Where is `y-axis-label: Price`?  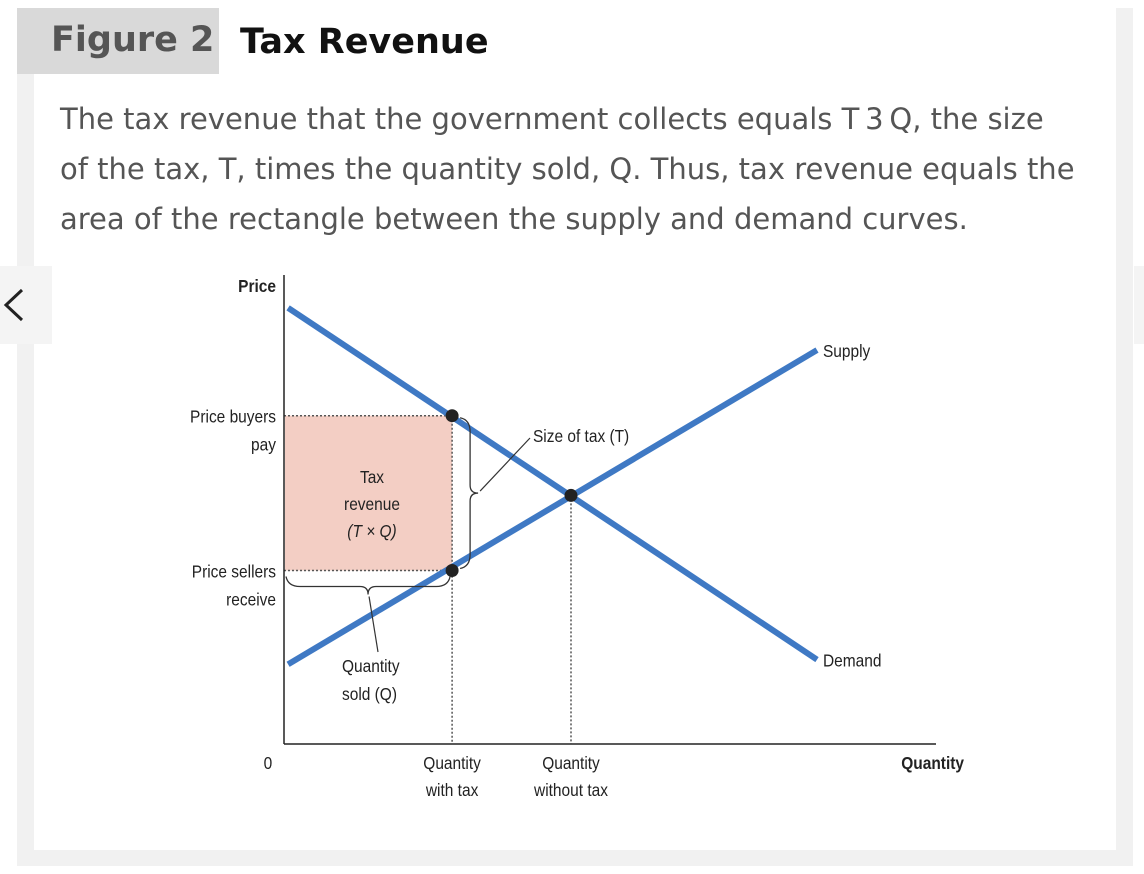
y-axis-label: Price is located at coordinates (257, 286).